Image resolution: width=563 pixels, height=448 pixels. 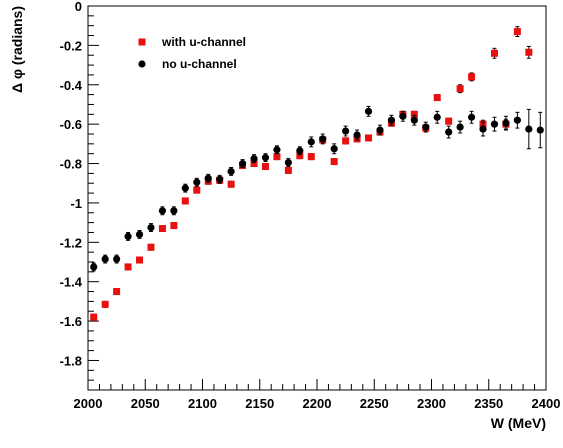 What do you see at coordinates (76, 203) in the screenshot?
I see `y-tick-label: -1` at bounding box center [76, 203].